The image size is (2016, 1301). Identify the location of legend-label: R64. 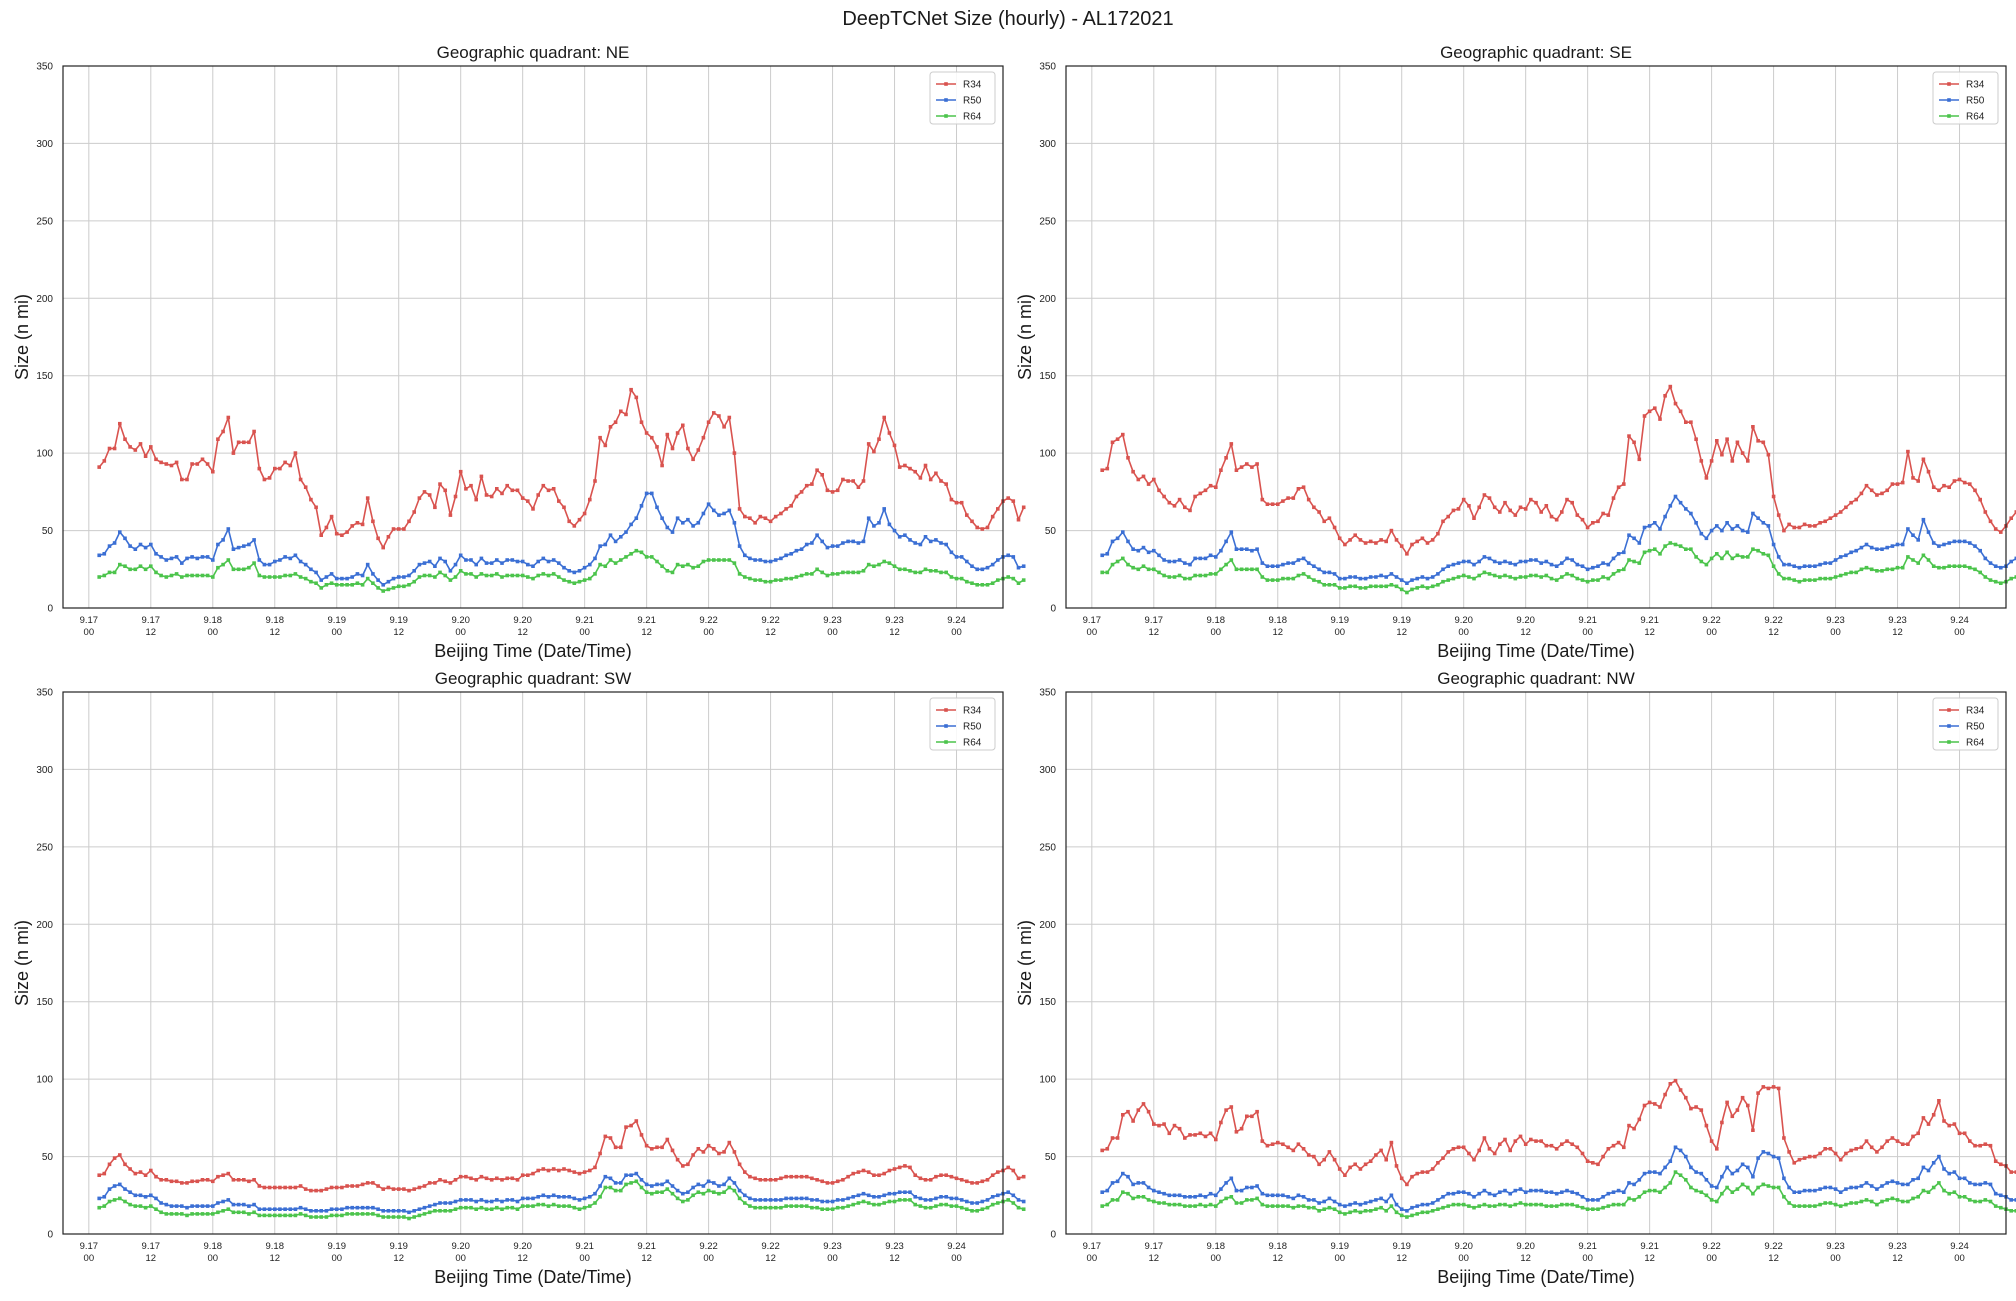
(972, 117).